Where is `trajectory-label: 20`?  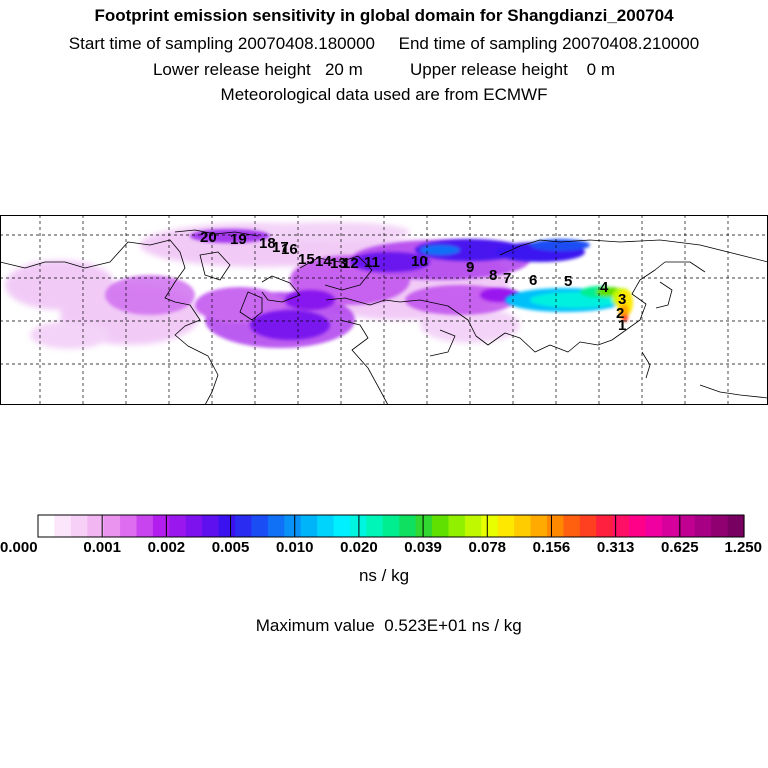 trajectory-label: 20 is located at coordinates (208, 237).